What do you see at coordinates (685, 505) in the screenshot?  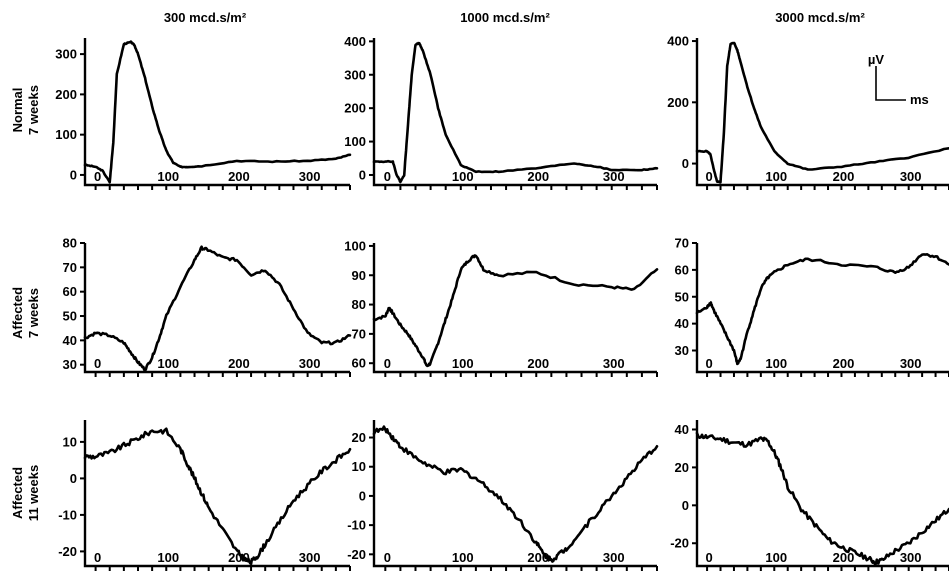 I see `panel-3-3-y-tick-label: 0` at bounding box center [685, 505].